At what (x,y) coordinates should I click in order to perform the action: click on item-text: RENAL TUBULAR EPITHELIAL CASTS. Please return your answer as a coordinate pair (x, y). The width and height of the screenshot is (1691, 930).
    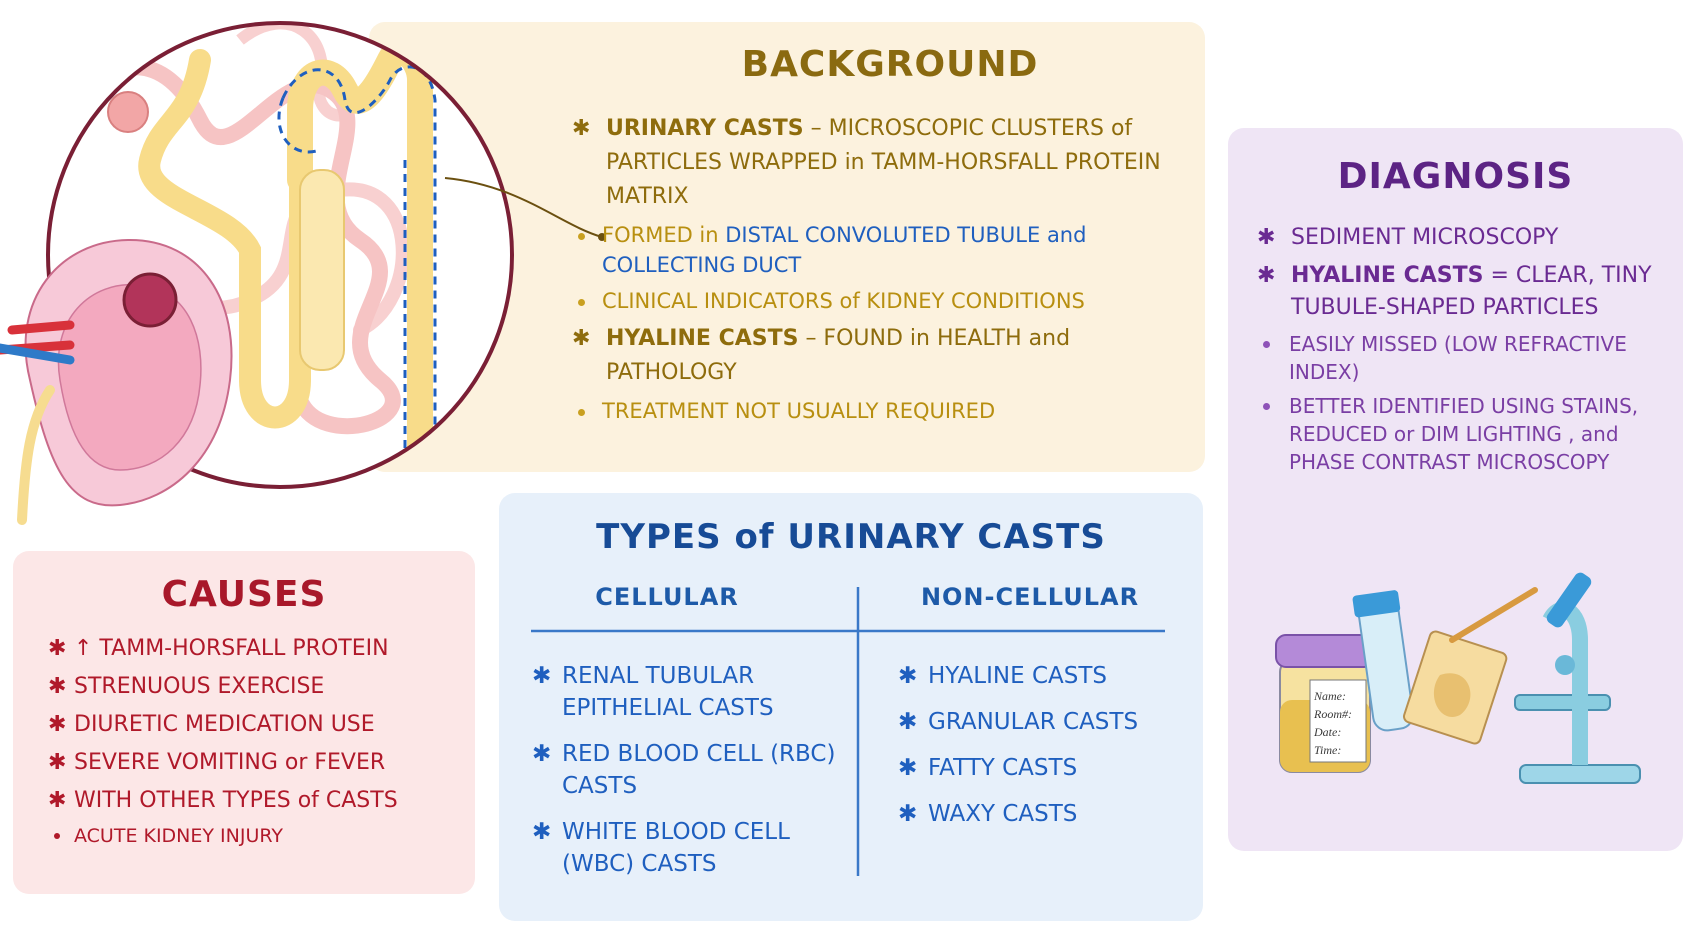
    Looking at the image, I should click on (668, 692).